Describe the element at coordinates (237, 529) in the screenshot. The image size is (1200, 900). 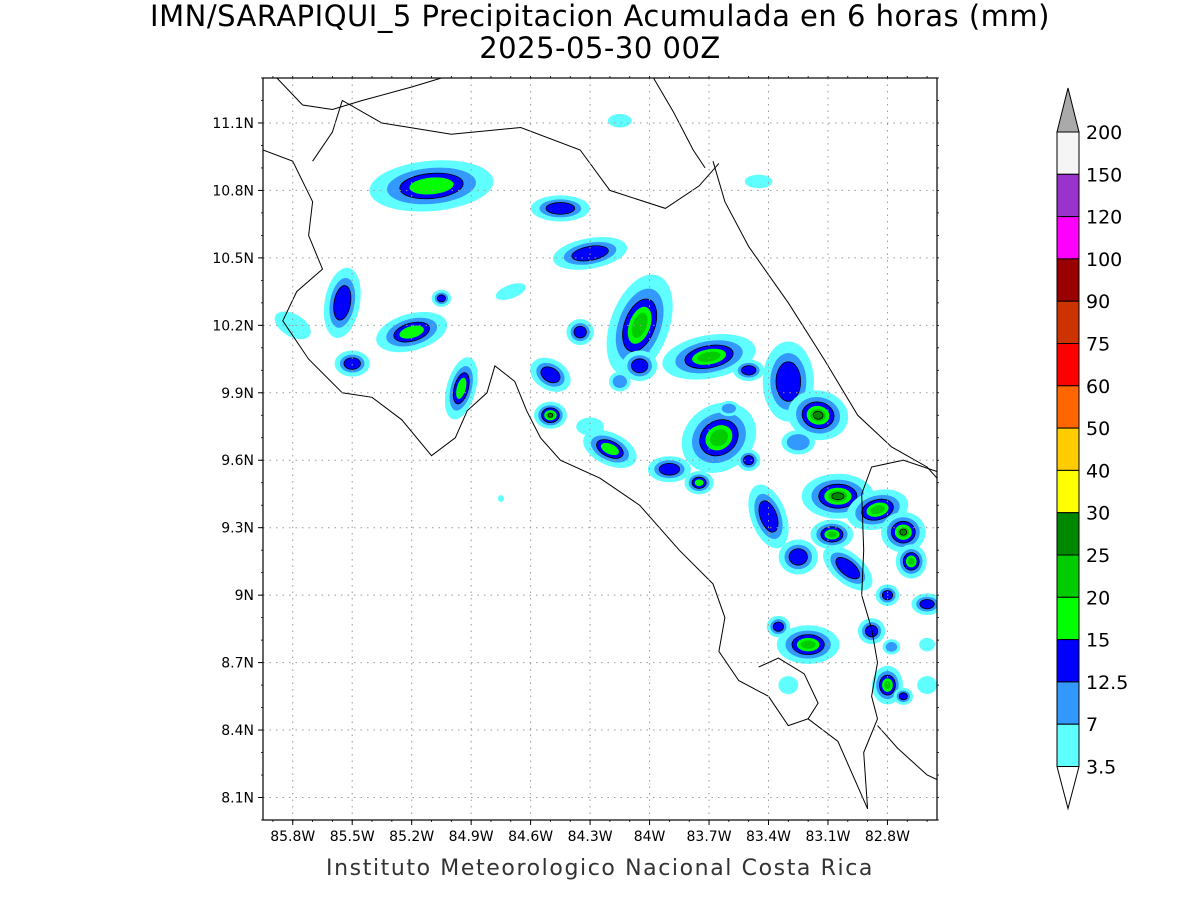
I see `lat-tick-label: 9.3N` at that location.